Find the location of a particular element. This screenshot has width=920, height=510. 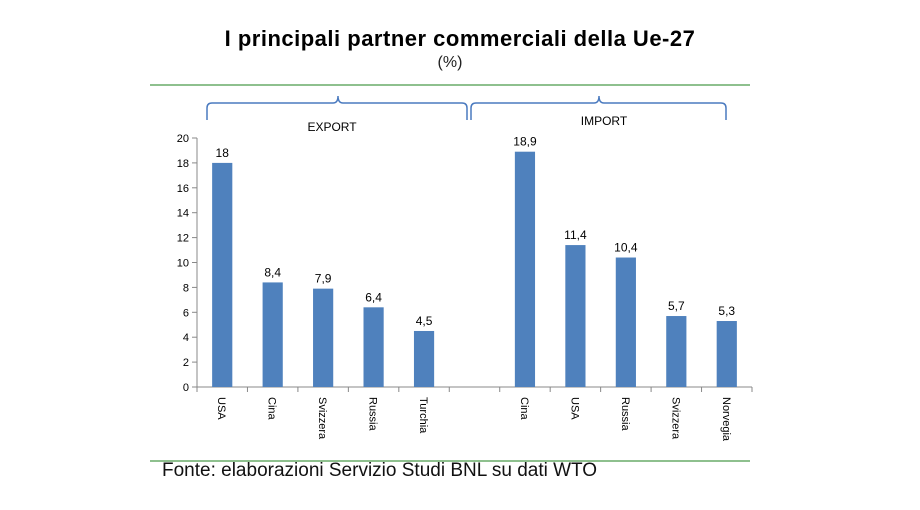

data-label: 5,3 is located at coordinates (726, 311).